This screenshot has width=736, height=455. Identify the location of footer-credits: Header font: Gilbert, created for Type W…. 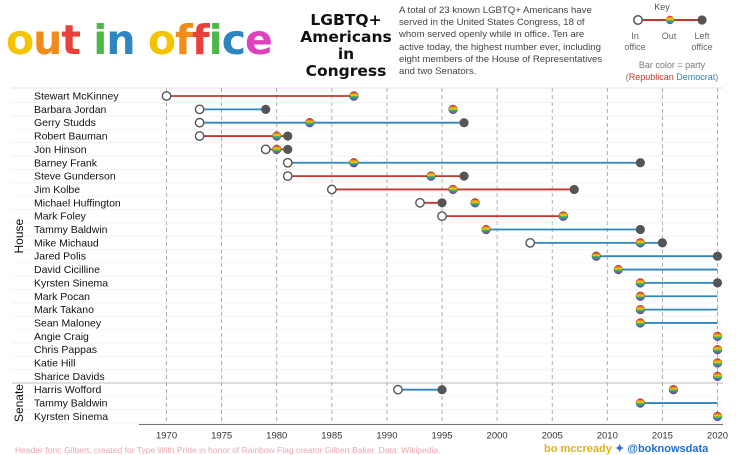
(228, 450).